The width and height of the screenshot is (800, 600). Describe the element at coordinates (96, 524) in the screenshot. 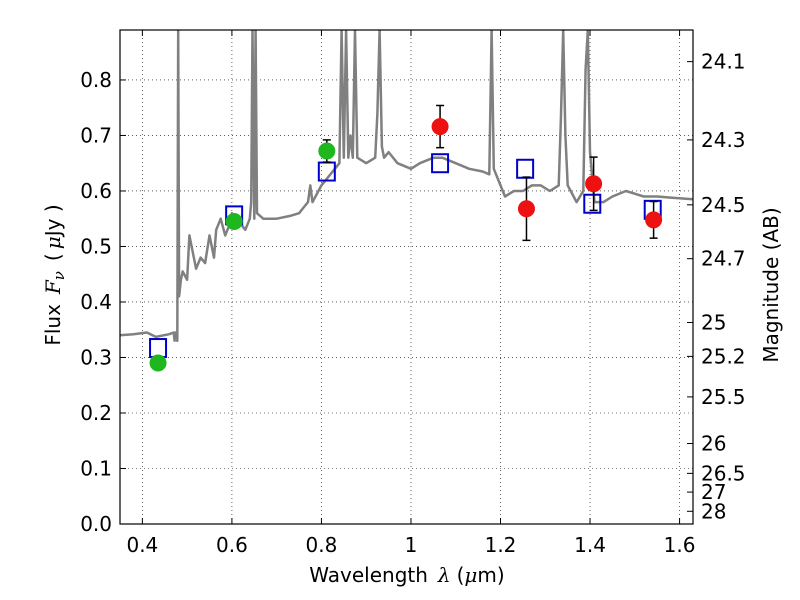

I see `y-tick-label: 0.0` at that location.